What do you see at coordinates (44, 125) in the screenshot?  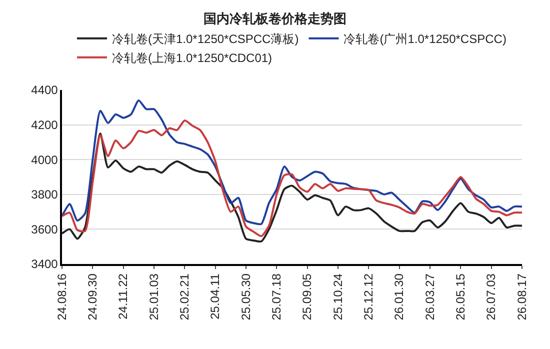 I see `y-tick-label: 4200` at bounding box center [44, 125].